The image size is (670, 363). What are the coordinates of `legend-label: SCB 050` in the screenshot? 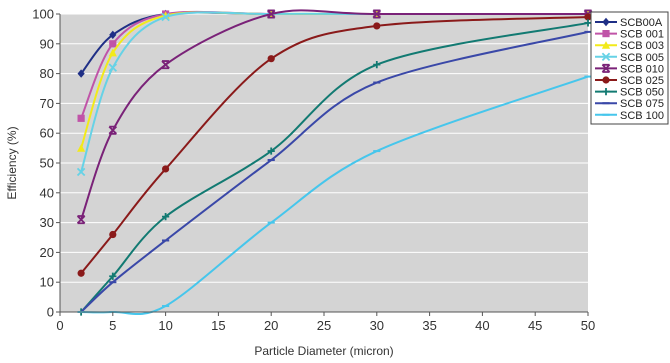 It's located at (642, 93).